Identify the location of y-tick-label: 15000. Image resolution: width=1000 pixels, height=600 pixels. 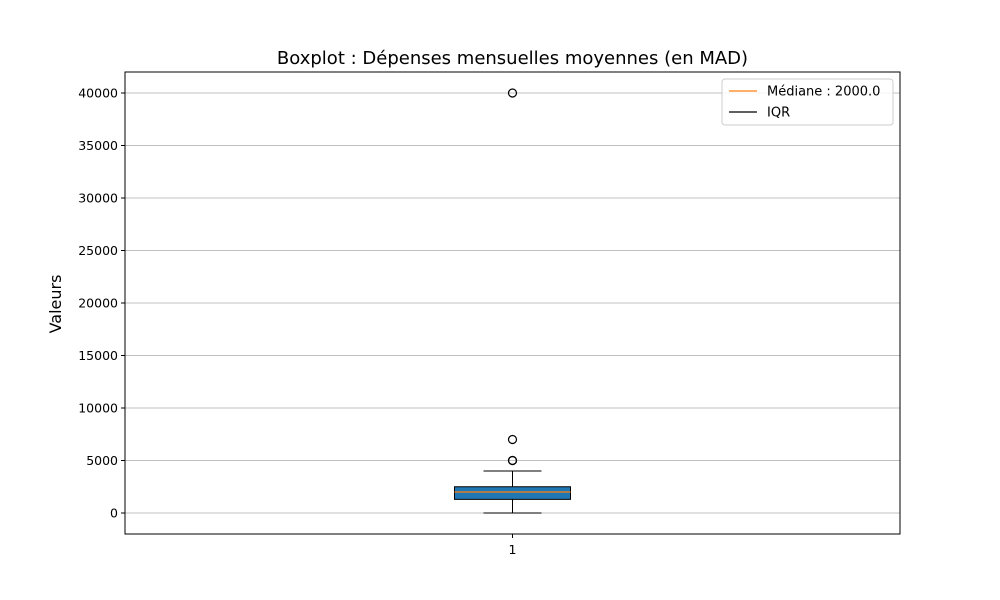
(98, 355).